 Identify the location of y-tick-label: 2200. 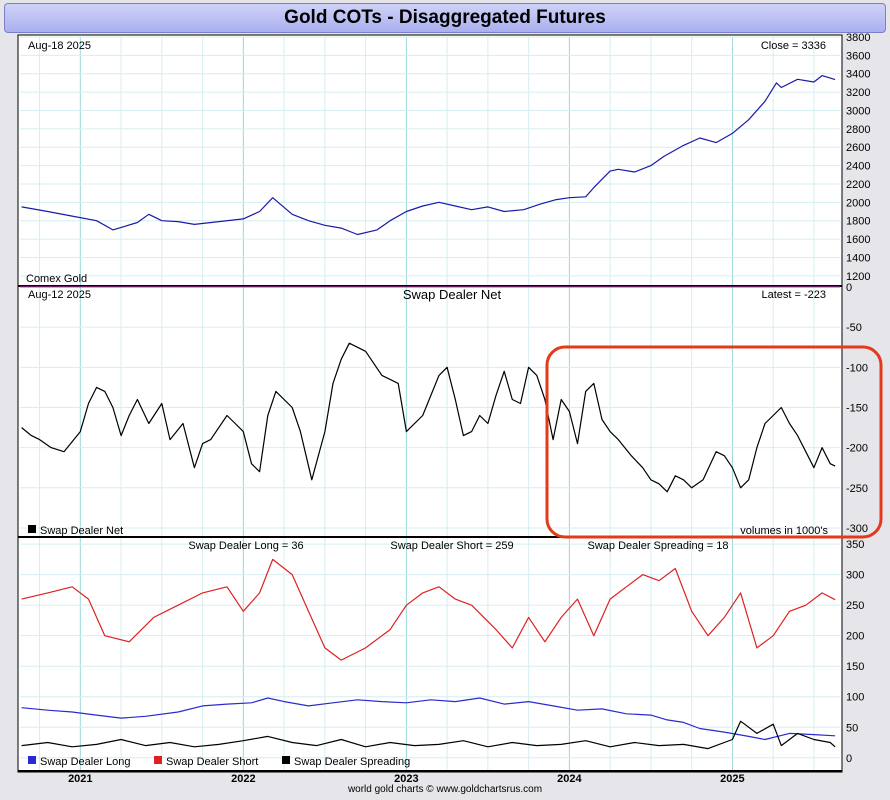
(858, 185).